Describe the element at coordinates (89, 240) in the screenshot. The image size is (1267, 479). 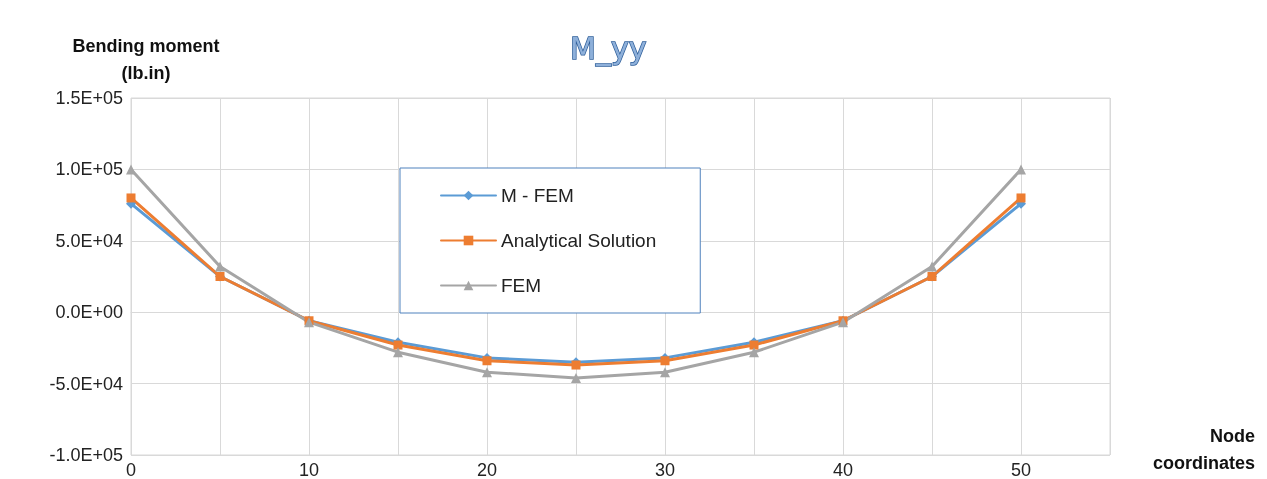
I see `y-tick-label: 5.0E+04` at that location.